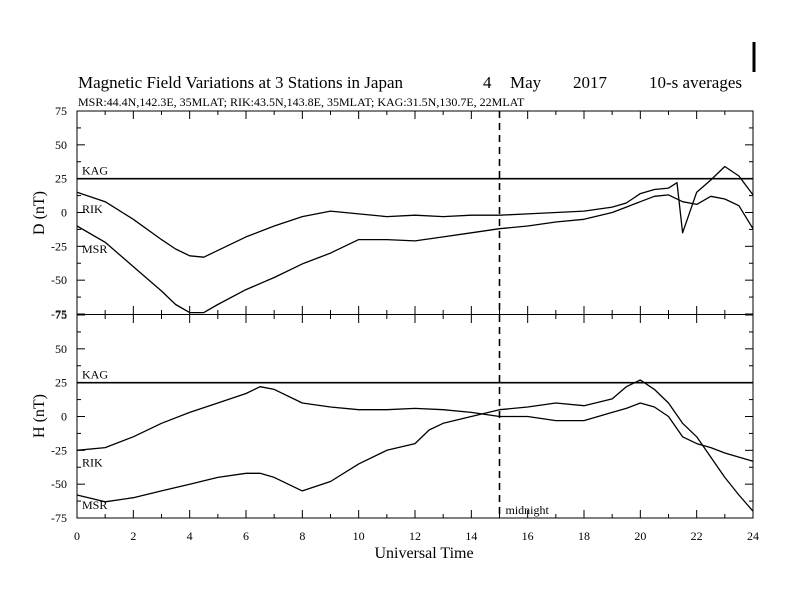 This screenshot has width=792, height=612. Describe the element at coordinates (302, 536) in the screenshot. I see `x-tick-label: 8` at that location.